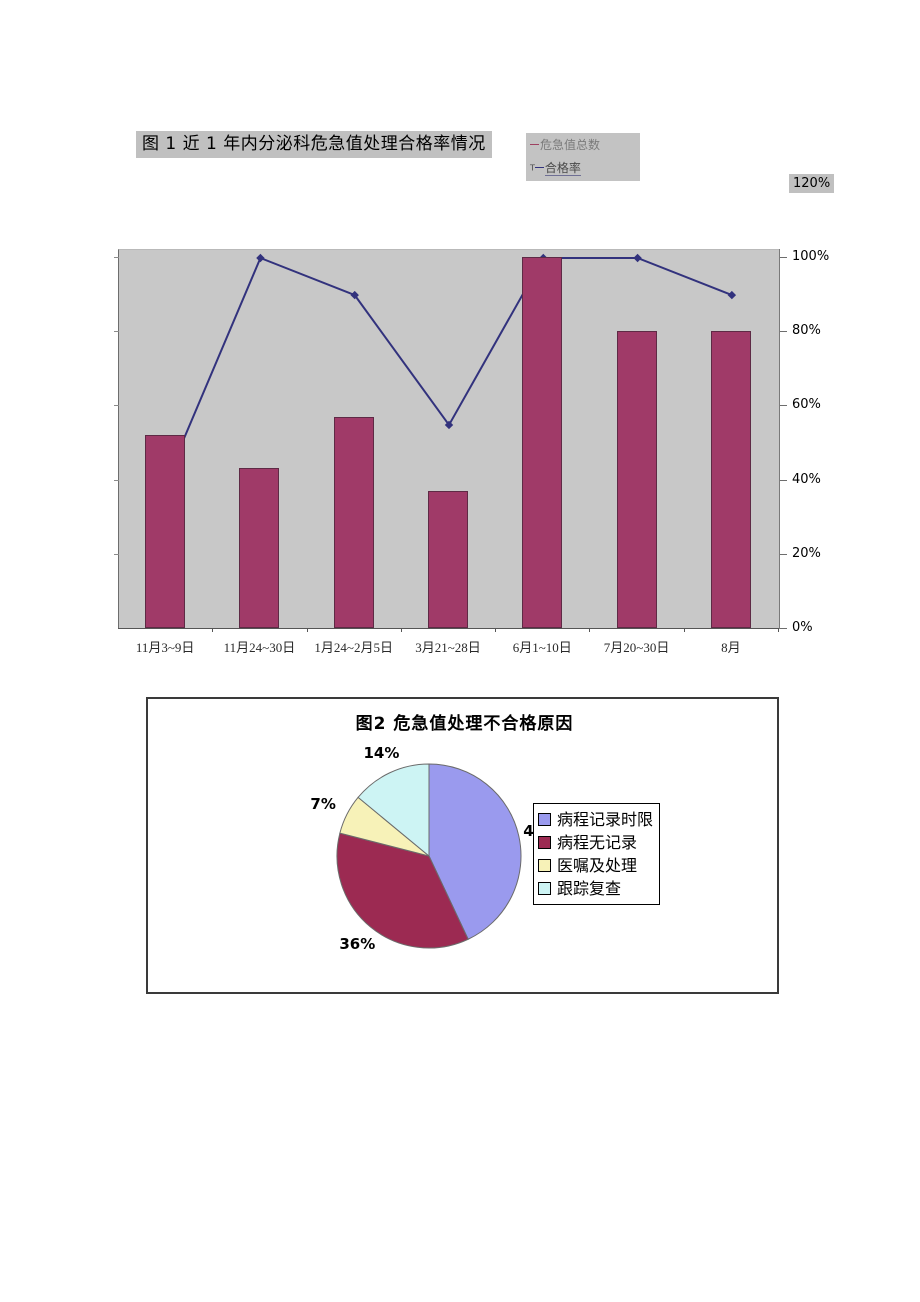 The width and height of the screenshot is (920, 1302). What do you see at coordinates (381, 752) in the screenshot?
I see `pie-data-label-4: 14%` at bounding box center [381, 752].